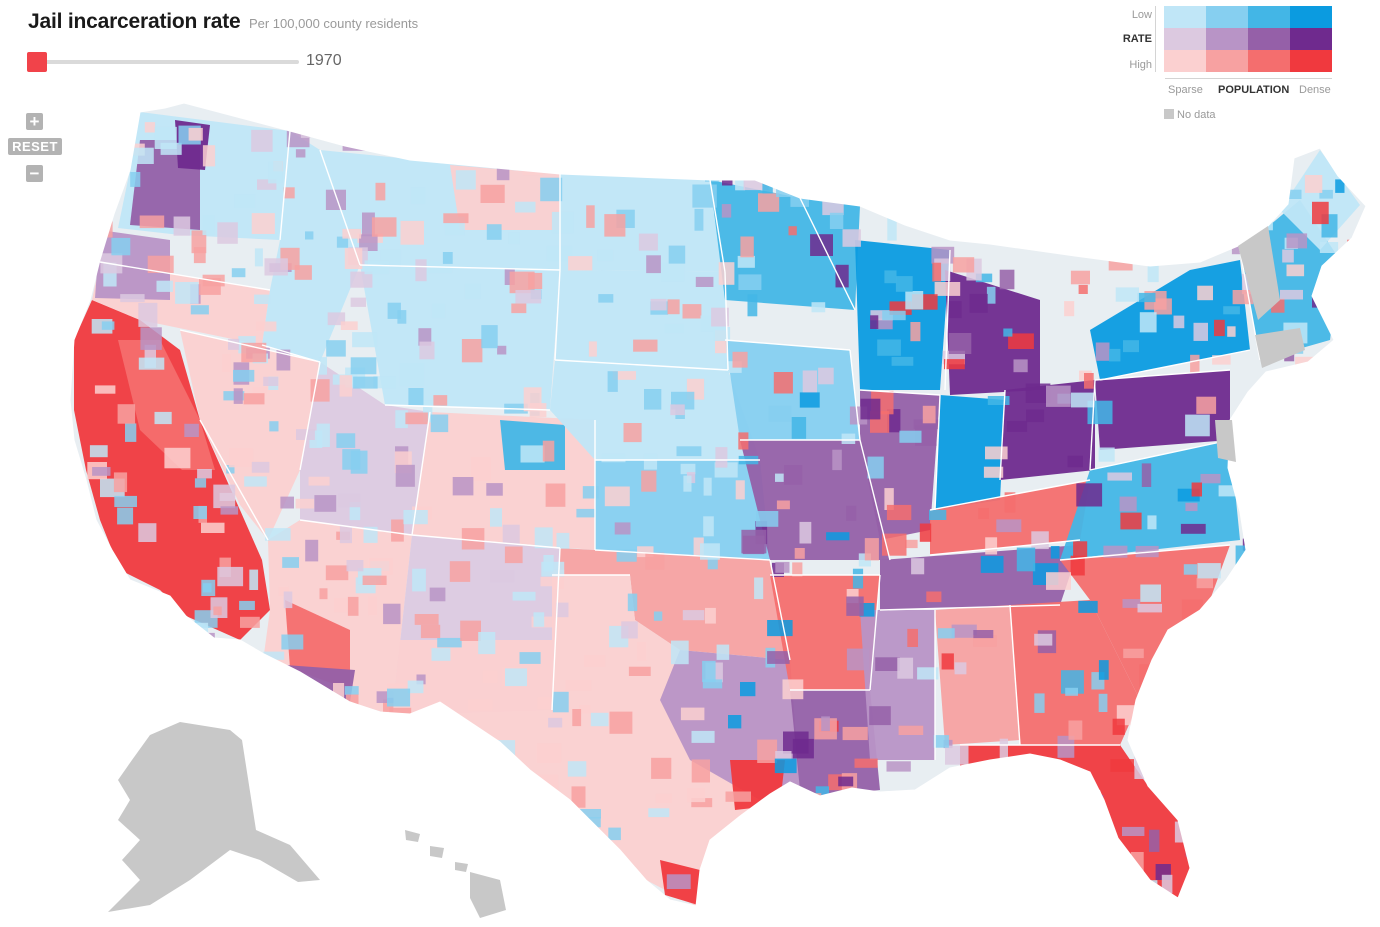  Describe the element at coordinates (34, 121) in the screenshot. I see `zoom-in-button: +` at that location.